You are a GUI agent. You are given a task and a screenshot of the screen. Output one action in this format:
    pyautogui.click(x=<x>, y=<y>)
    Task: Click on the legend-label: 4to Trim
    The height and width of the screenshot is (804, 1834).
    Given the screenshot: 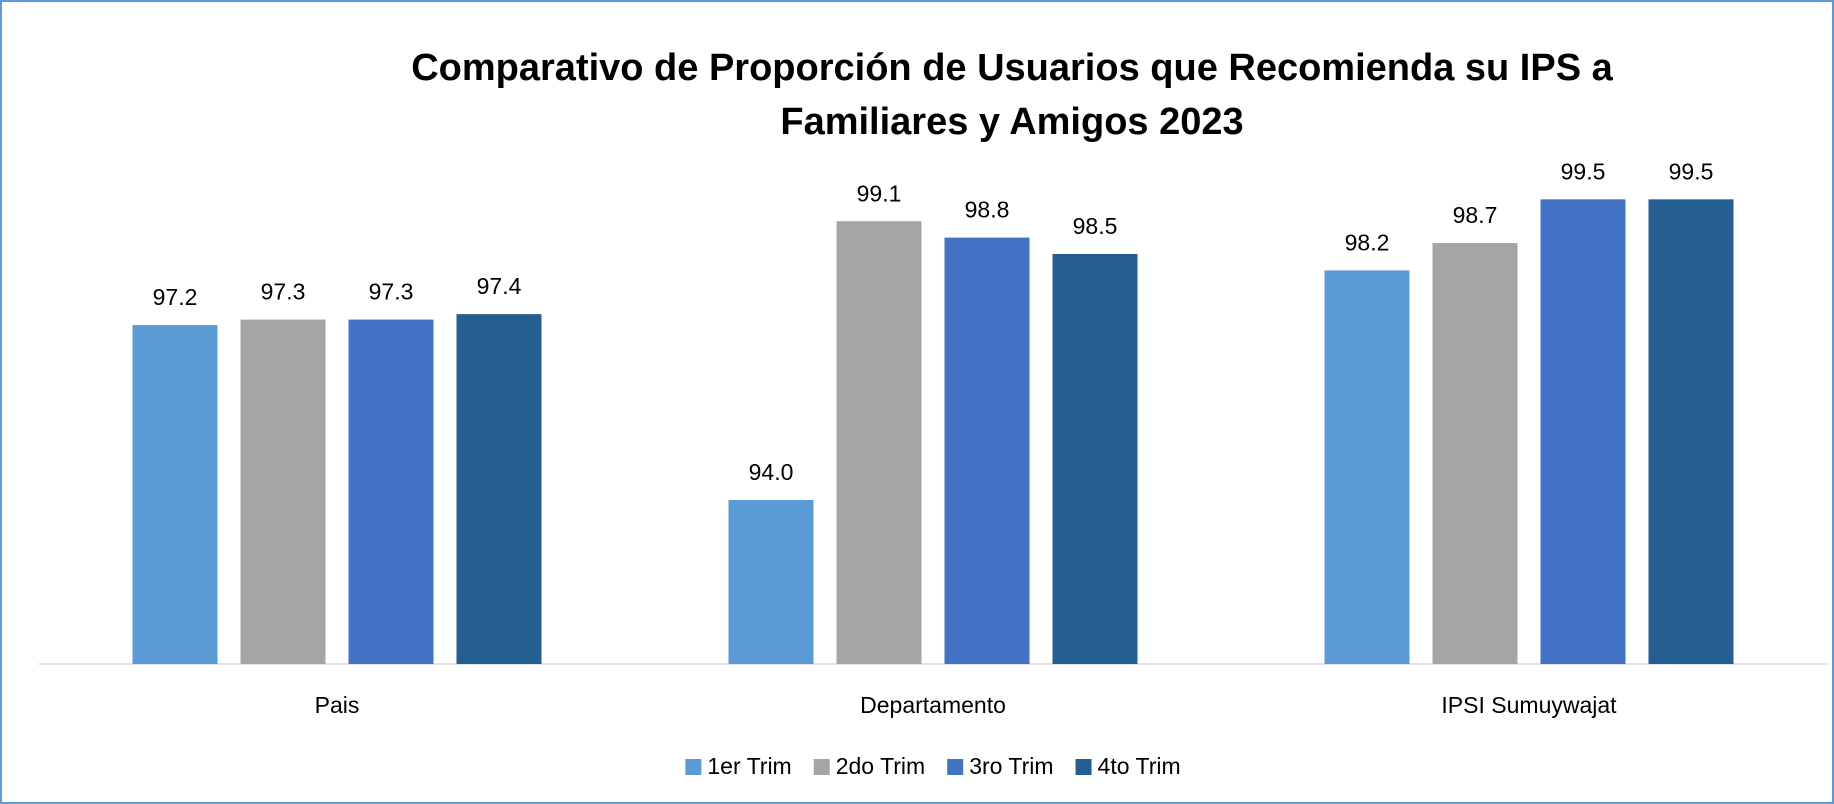 What is the action you would take?
    pyautogui.click(x=1139, y=766)
    